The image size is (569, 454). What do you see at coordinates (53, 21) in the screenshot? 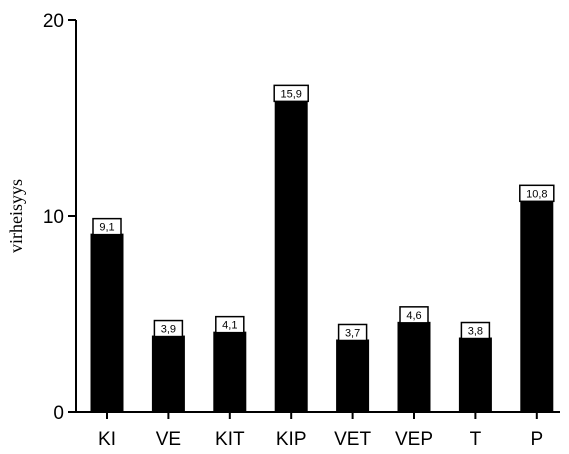
I see `y-tick-label: 20` at bounding box center [53, 21].